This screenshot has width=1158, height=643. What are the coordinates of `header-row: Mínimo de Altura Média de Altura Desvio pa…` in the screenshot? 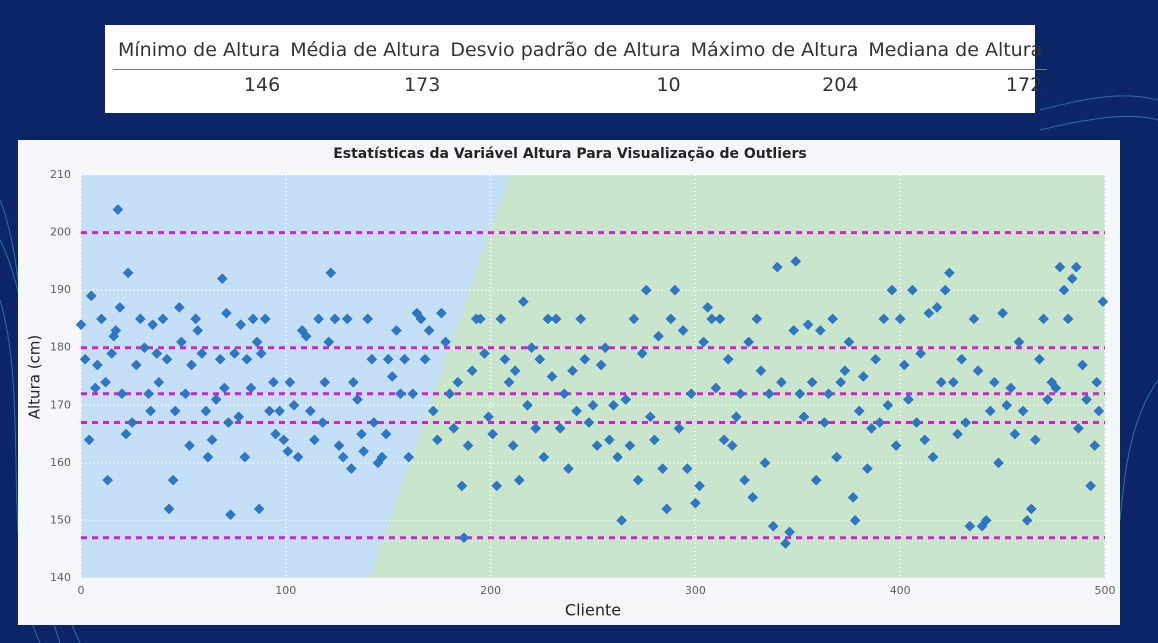 It's located at (580, 52).